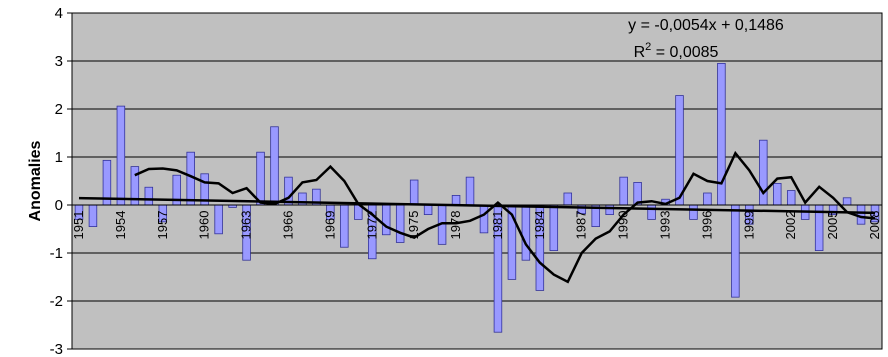  What do you see at coordinates (581, 225) in the screenshot?
I see `x-tick-label: 1987` at bounding box center [581, 225].